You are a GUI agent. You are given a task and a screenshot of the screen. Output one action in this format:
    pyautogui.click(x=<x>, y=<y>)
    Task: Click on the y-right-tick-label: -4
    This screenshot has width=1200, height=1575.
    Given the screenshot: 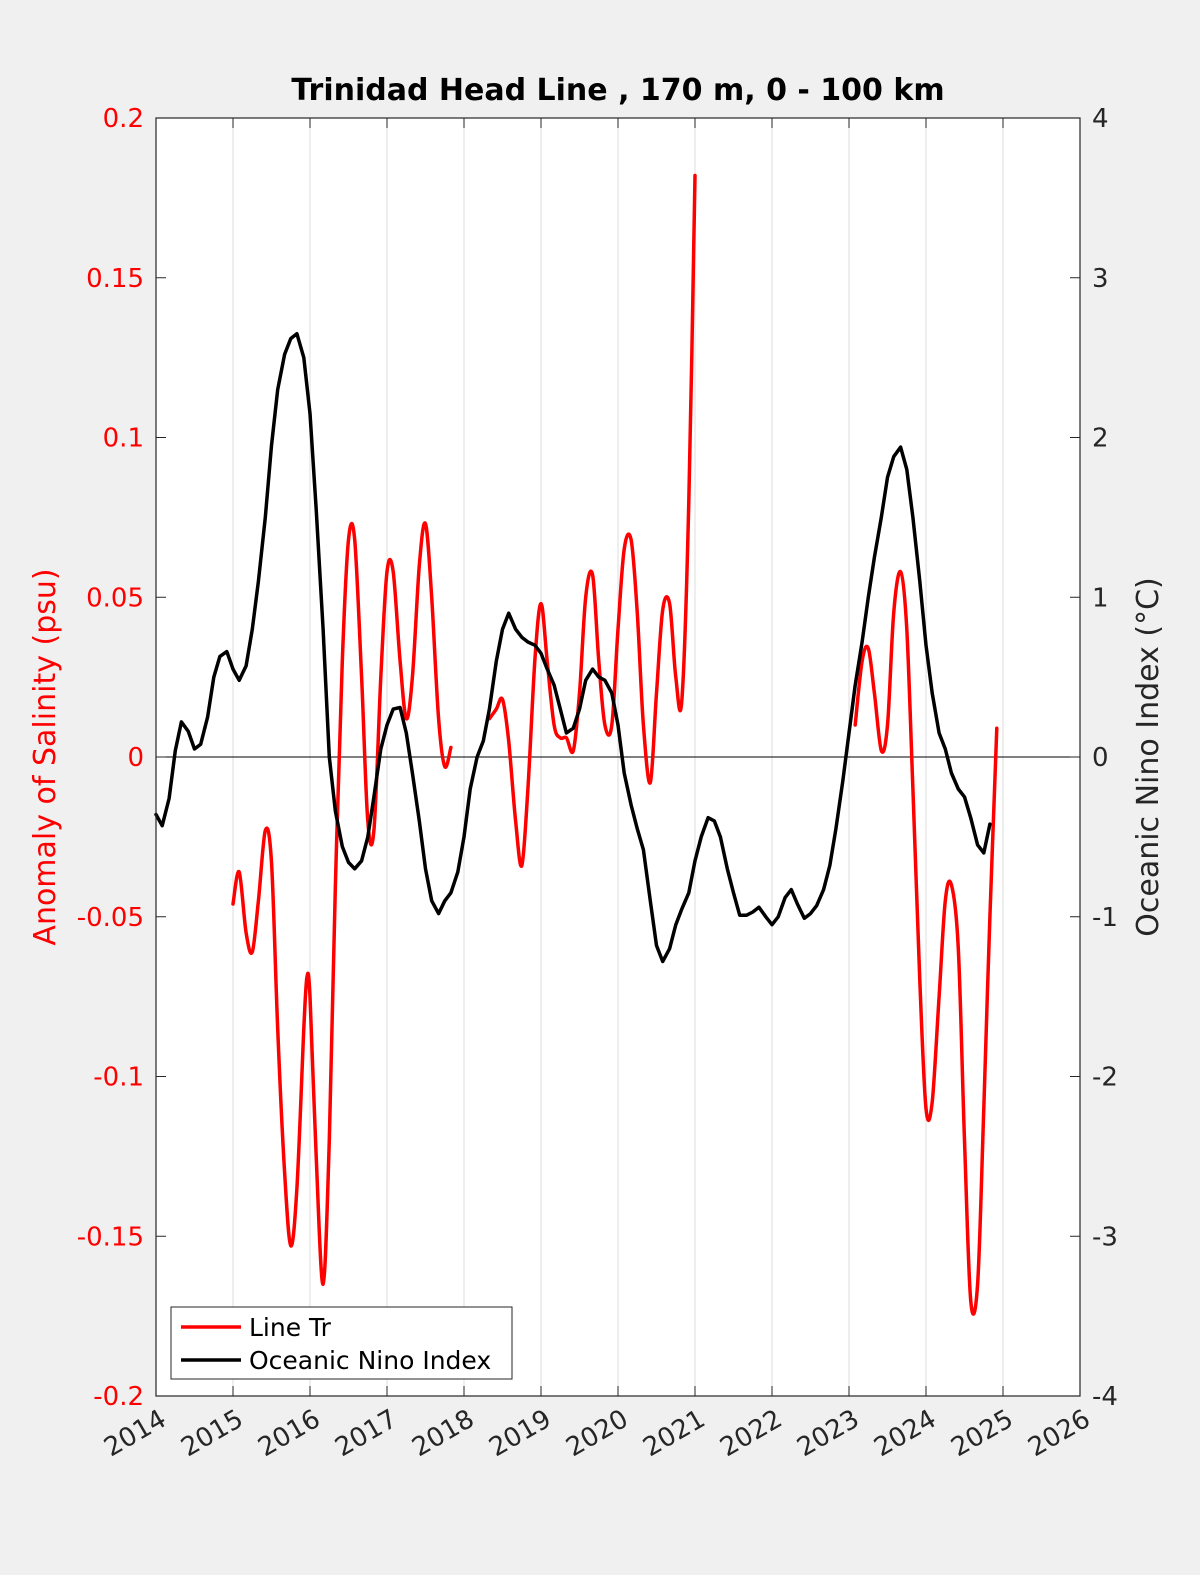 What is the action you would take?
    pyautogui.click(x=1105, y=1397)
    